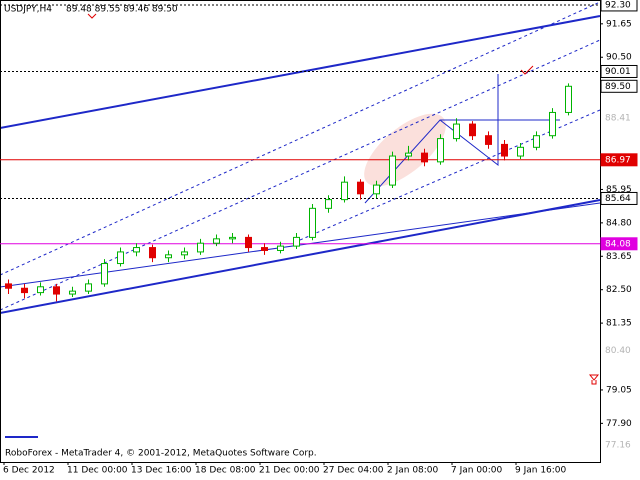 The height and width of the screenshot is (480, 640). Describe the element at coordinates (619, 58) in the screenshot. I see `y-tick-label: 90.50` at that location.